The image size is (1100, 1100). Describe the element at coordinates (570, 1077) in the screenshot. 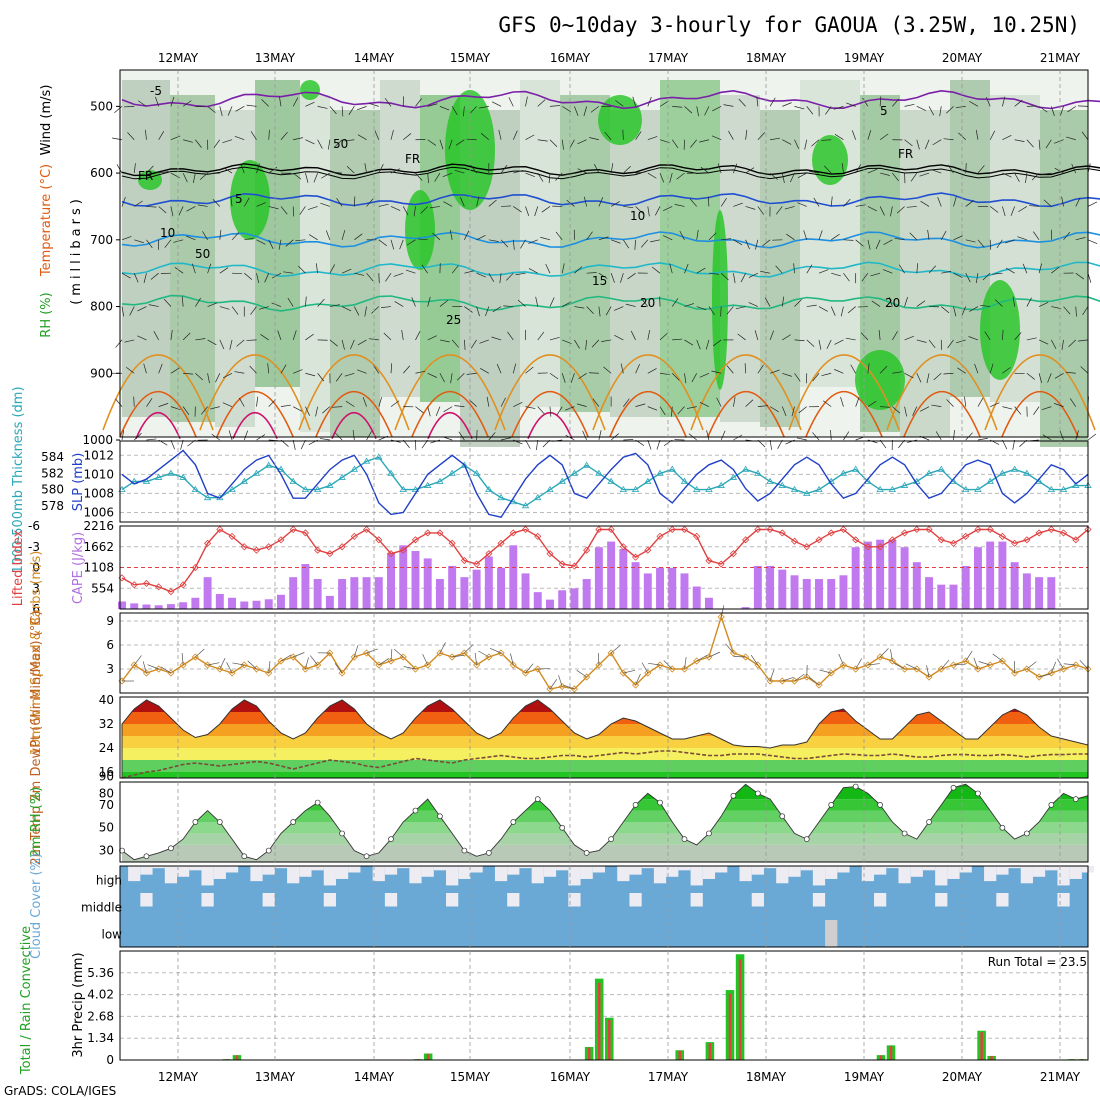

I see `date-label-bottom: 16MAY` at that location.